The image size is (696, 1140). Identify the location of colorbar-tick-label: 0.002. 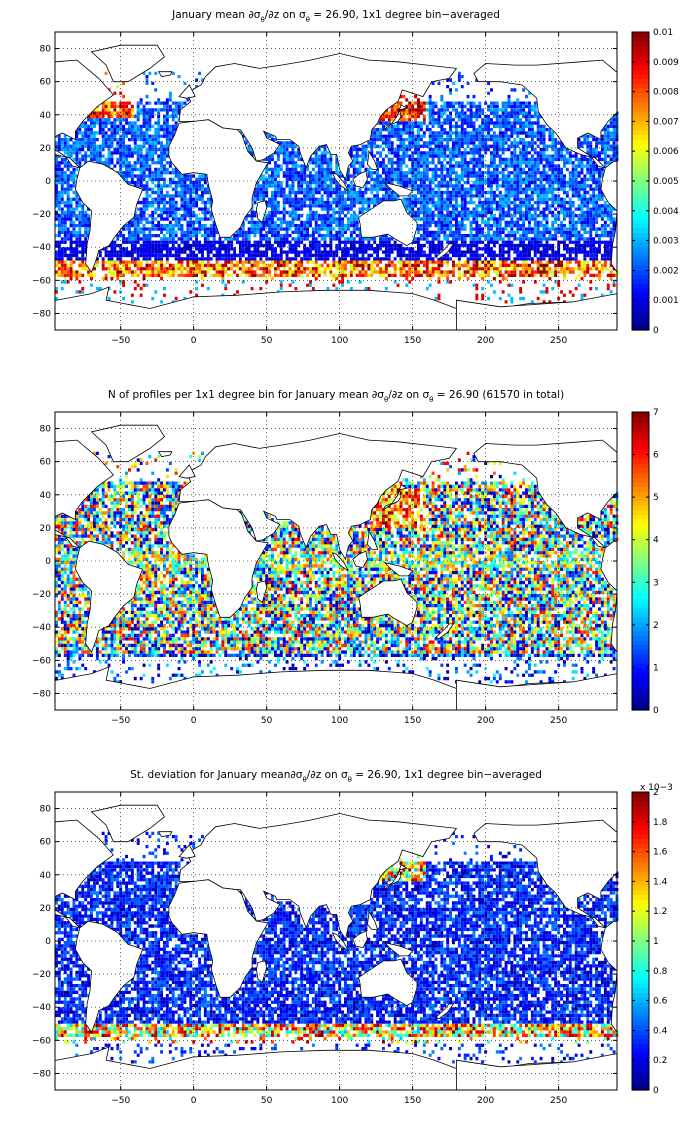
(666, 271).